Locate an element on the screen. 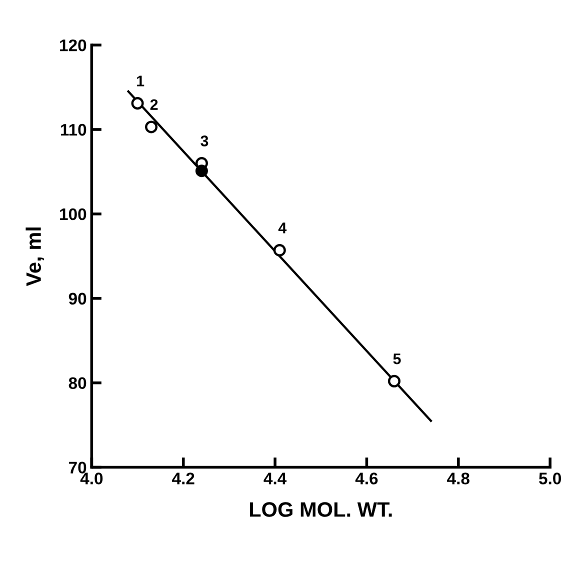  y-tick-label: 100 is located at coordinates (73, 214).